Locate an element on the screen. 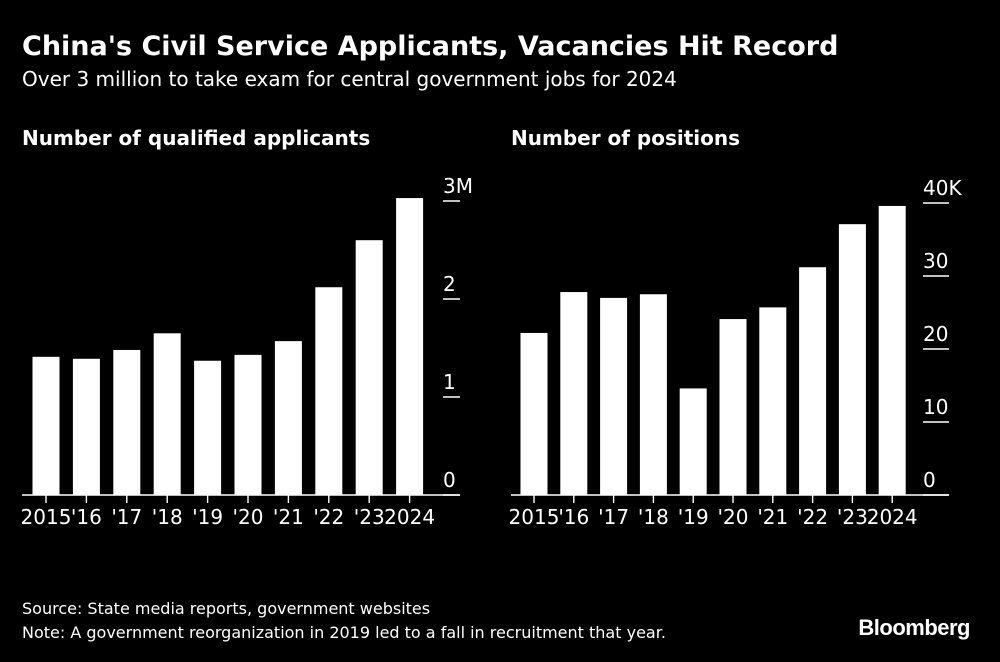 The width and height of the screenshot is (1000, 662). y-tick-label: 1 is located at coordinates (449, 382).